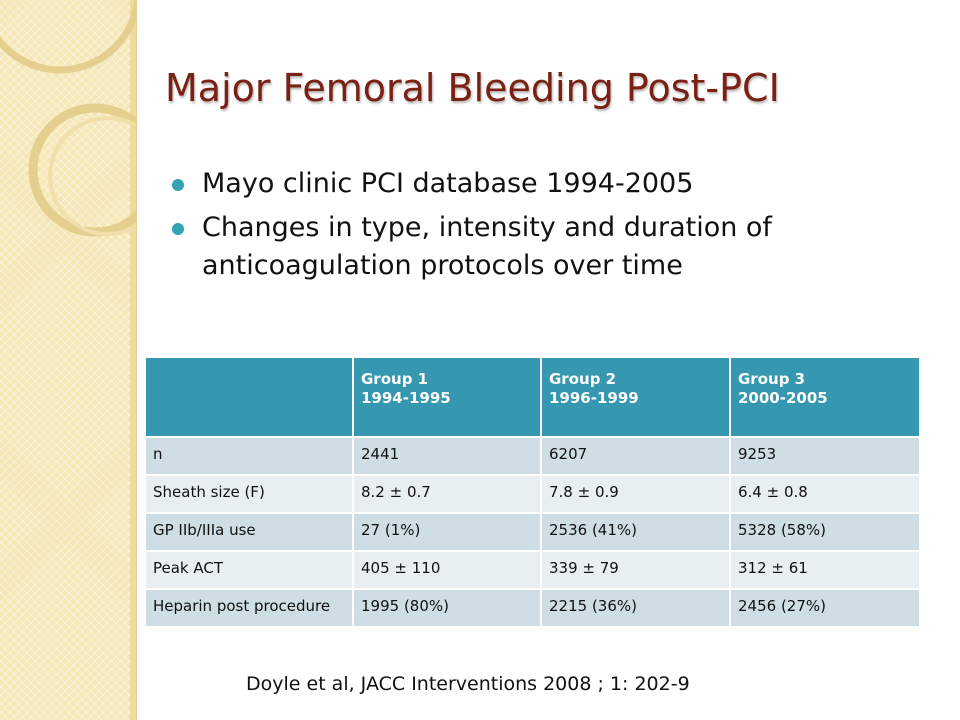 This screenshot has width=960, height=720. I want to click on table-row: n 2441 6207 9253, so click(532, 456).